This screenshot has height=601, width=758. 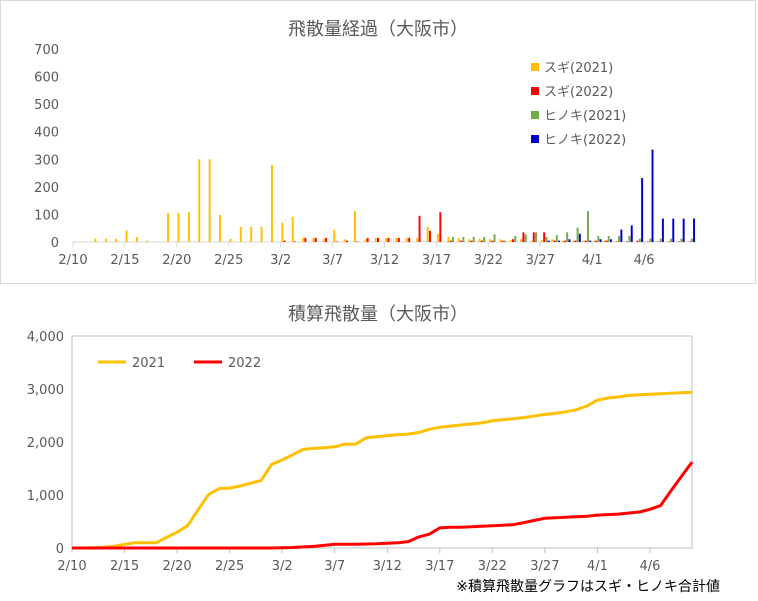 What do you see at coordinates (488, 260) in the screenshot?
I see `bar-x-tick-label: 3/22` at bounding box center [488, 260].